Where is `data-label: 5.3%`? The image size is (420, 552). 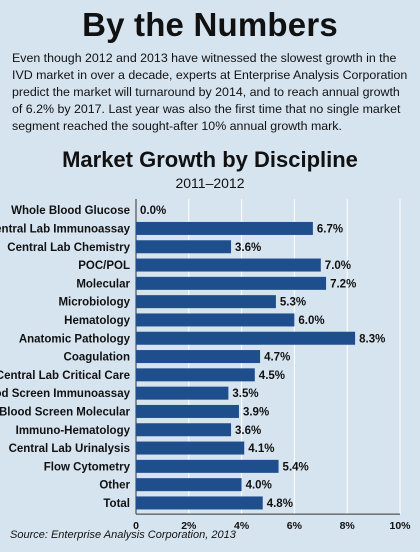
data-label: 5.3% is located at coordinates (293, 303).